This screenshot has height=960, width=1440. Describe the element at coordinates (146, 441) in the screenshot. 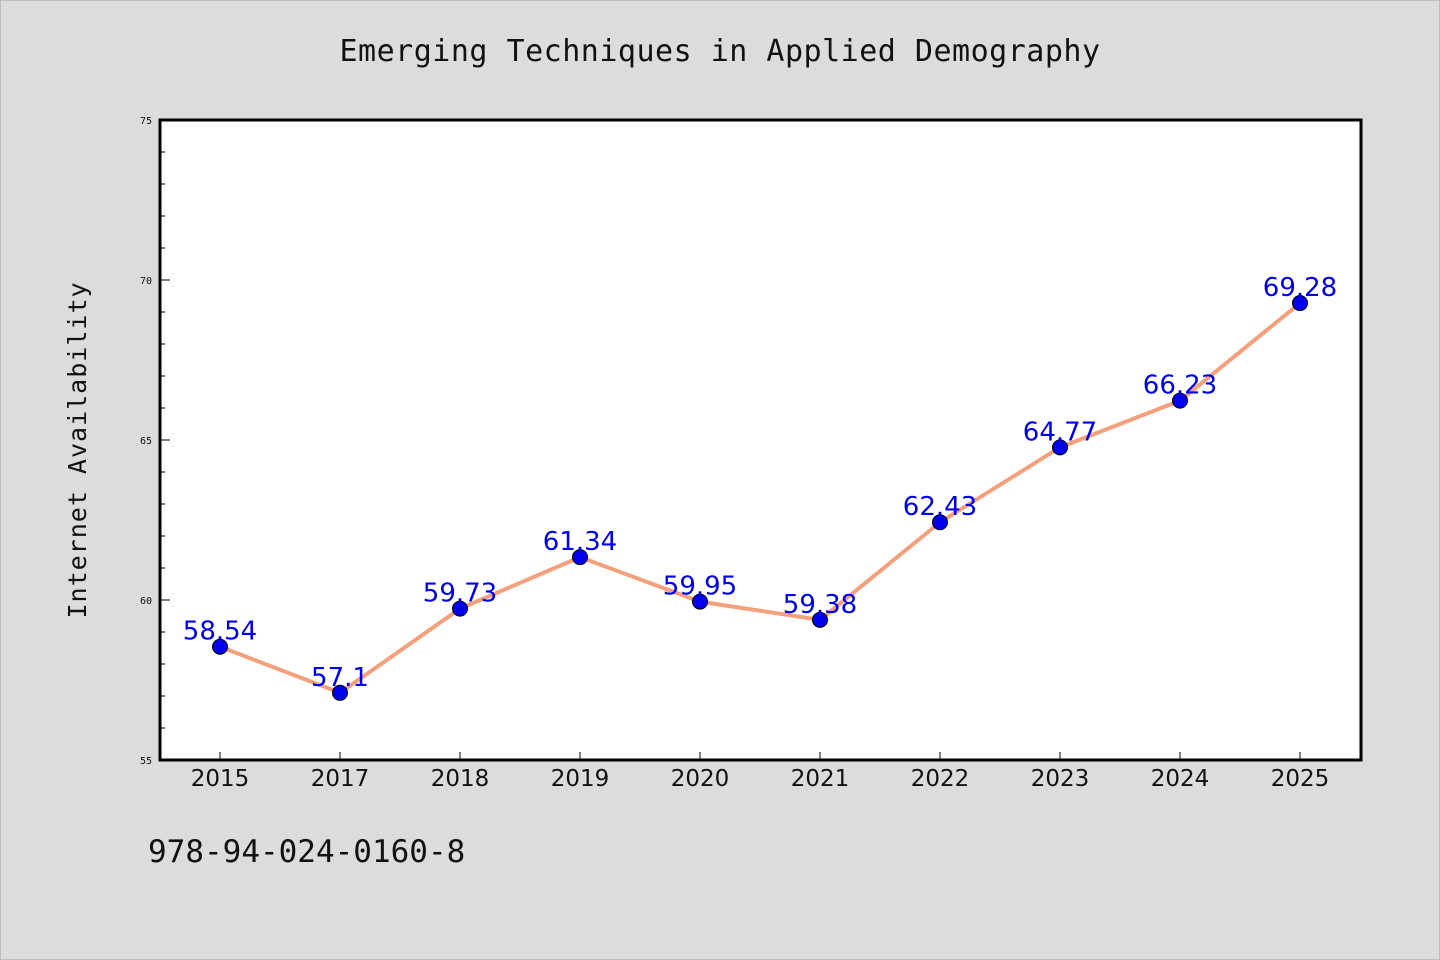

I see `y-tick-label: 65` at that location.